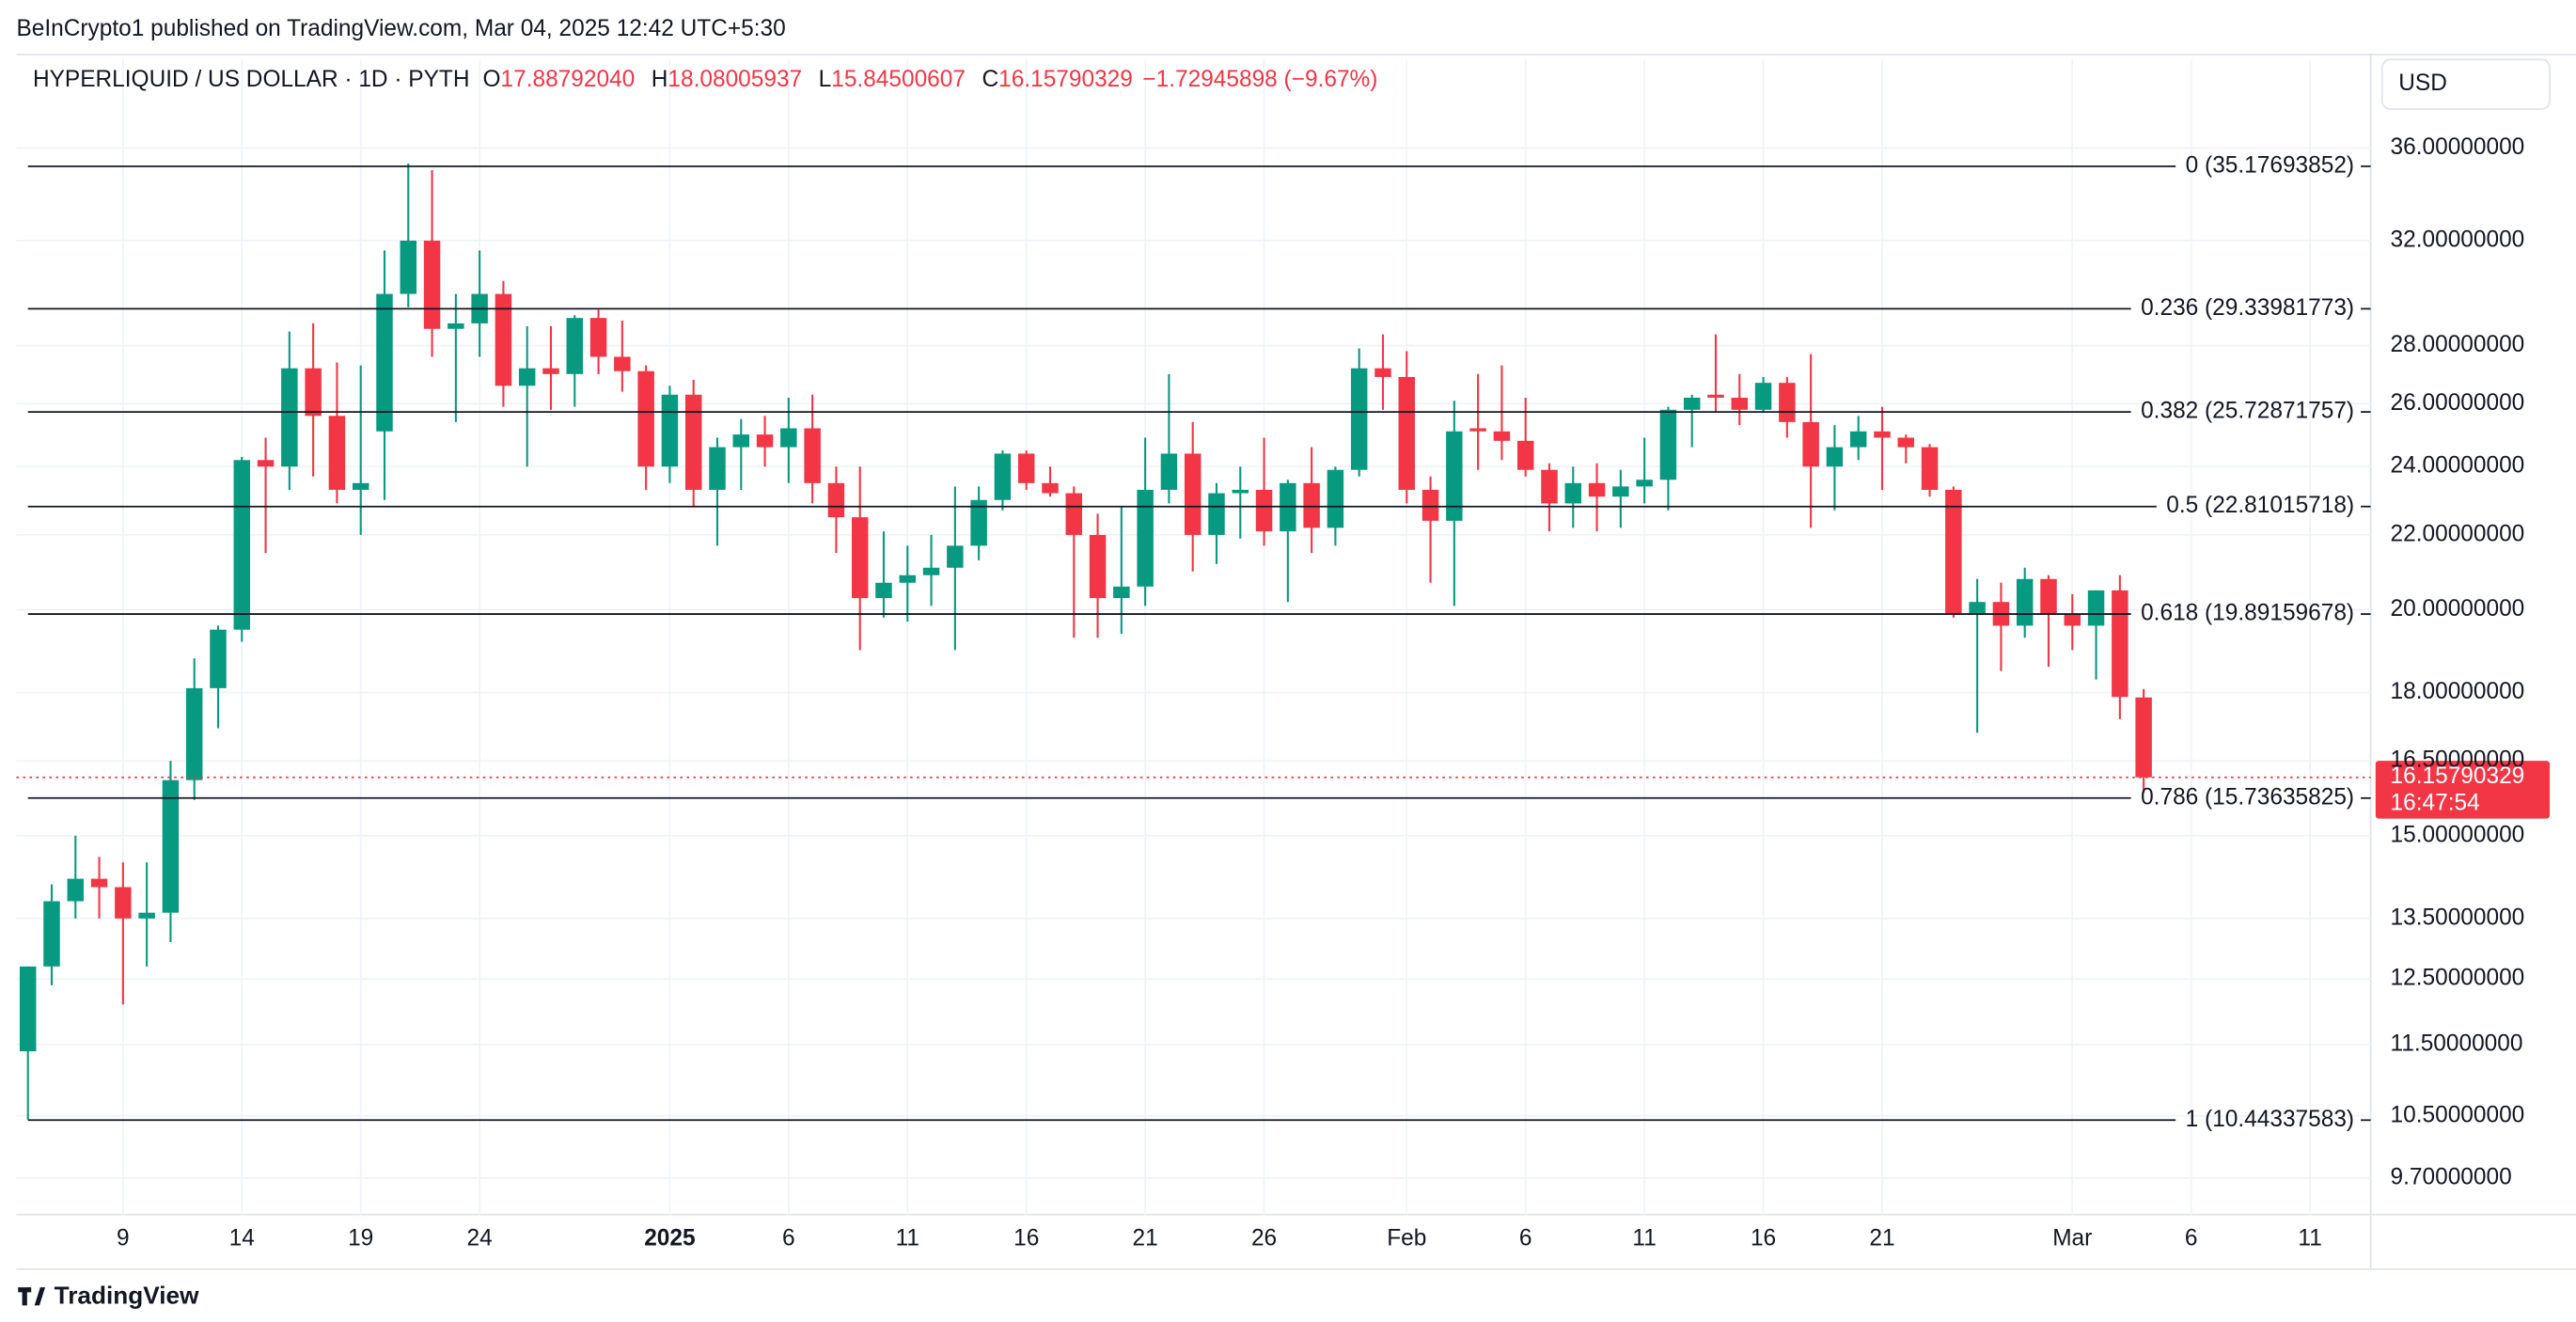 The height and width of the screenshot is (1322, 2576). What do you see at coordinates (2458, 533) in the screenshot?
I see `y-tick-label: 22.00000000` at bounding box center [2458, 533].